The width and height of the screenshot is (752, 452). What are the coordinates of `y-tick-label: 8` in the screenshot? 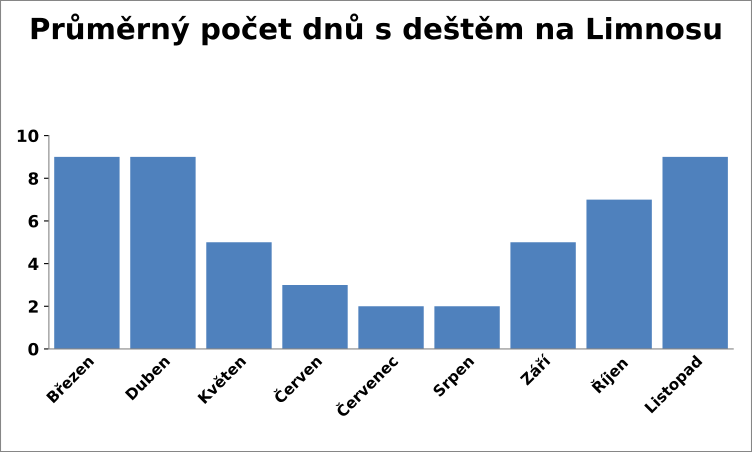 It's located at (33, 178).